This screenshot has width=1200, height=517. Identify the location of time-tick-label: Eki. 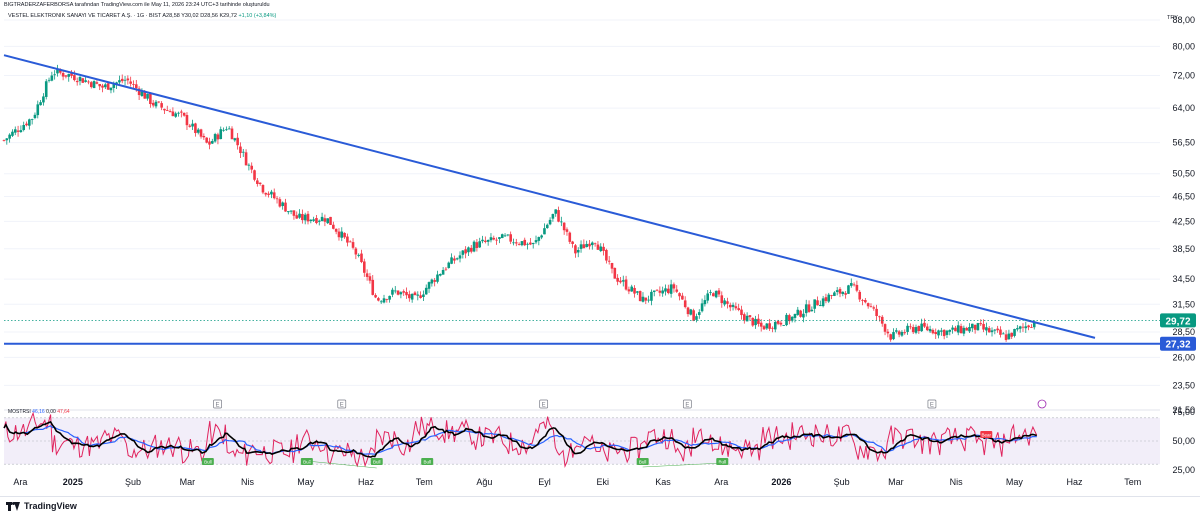
(603, 482).